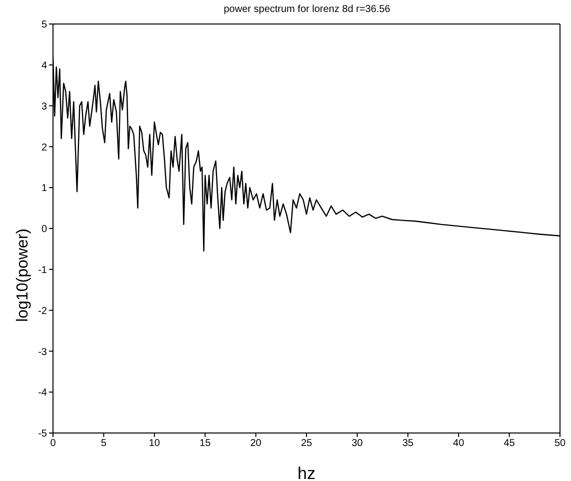 The width and height of the screenshot is (571, 481). I want to click on y-tick-label: -2, so click(43, 311).